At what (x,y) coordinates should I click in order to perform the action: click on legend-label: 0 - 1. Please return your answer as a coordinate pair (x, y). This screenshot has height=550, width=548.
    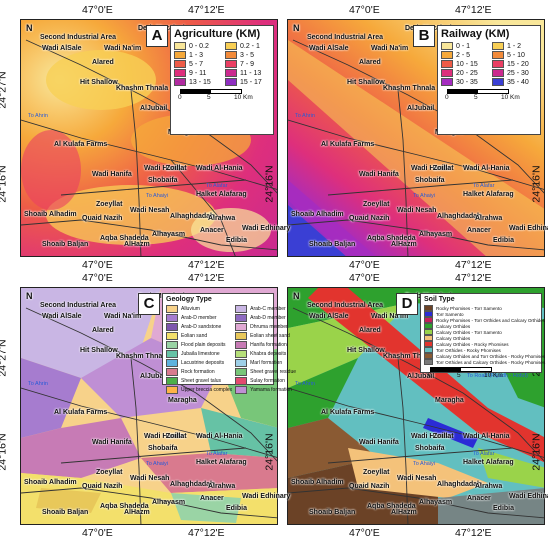
    Looking at the image, I should click on (463, 46).